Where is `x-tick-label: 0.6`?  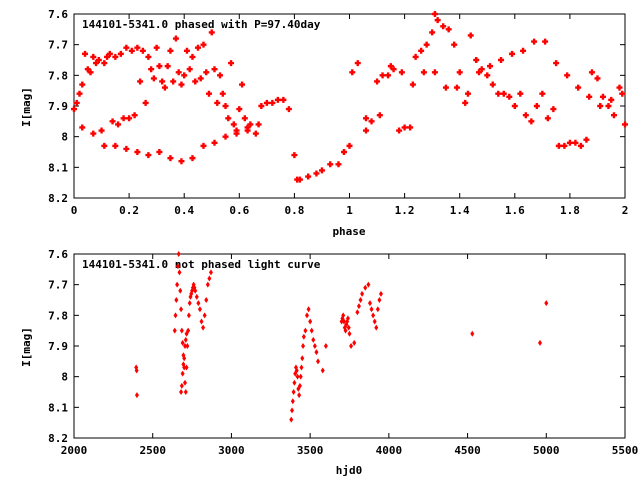 x-tick-label: 0.6 is located at coordinates (239, 210).